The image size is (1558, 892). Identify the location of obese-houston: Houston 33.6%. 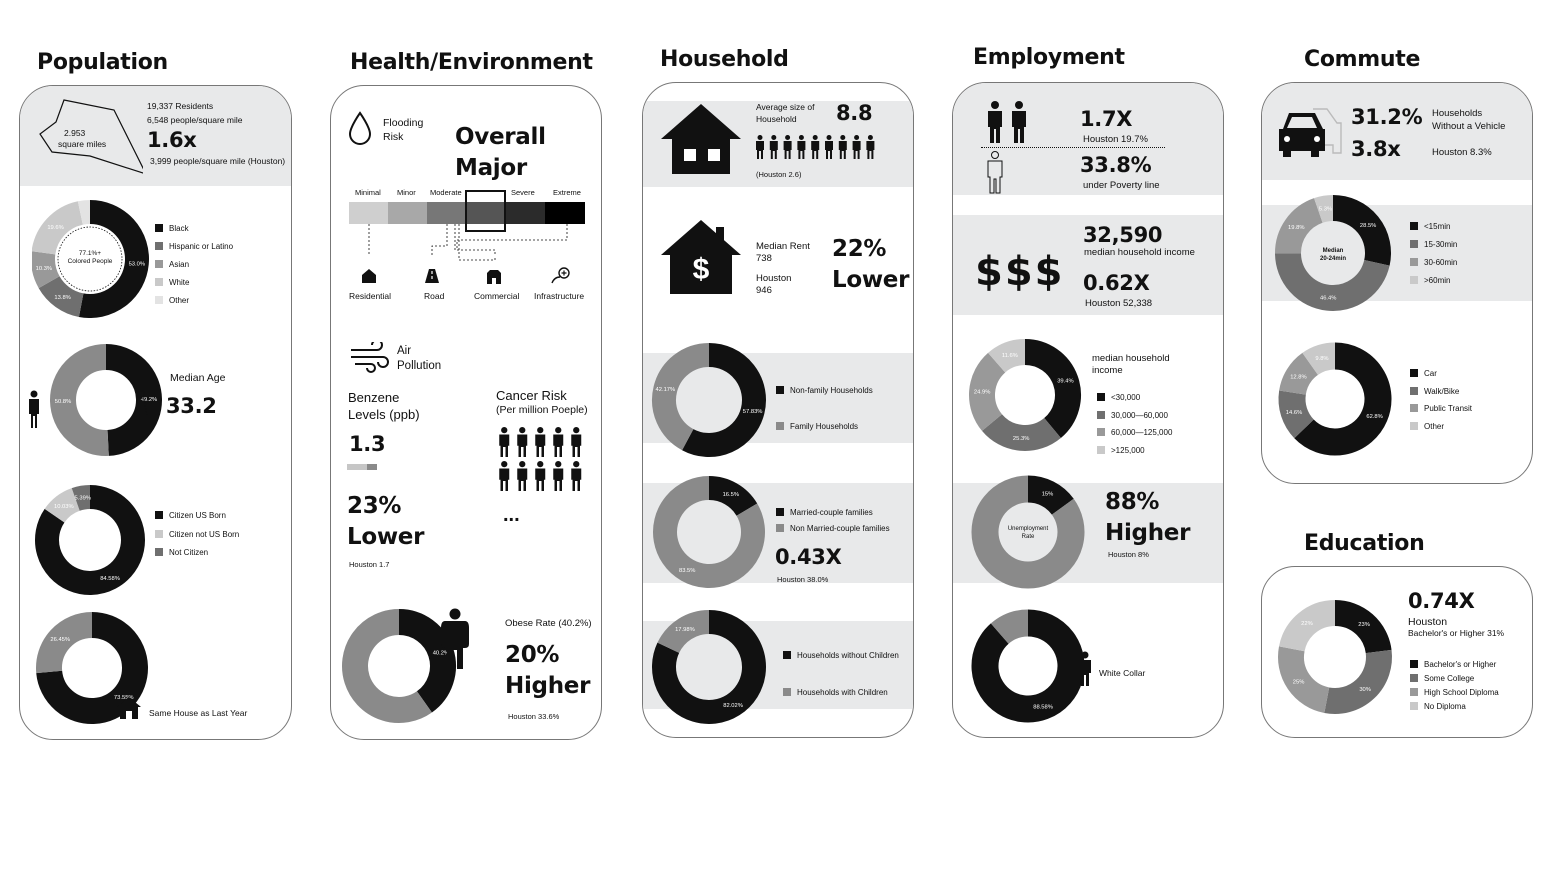
(534, 716).